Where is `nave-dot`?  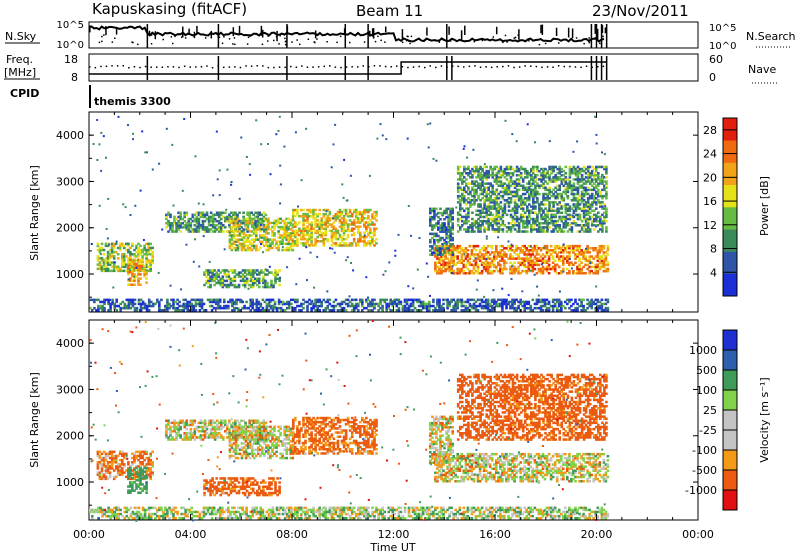 nave-dot is located at coordinates (436, 67).